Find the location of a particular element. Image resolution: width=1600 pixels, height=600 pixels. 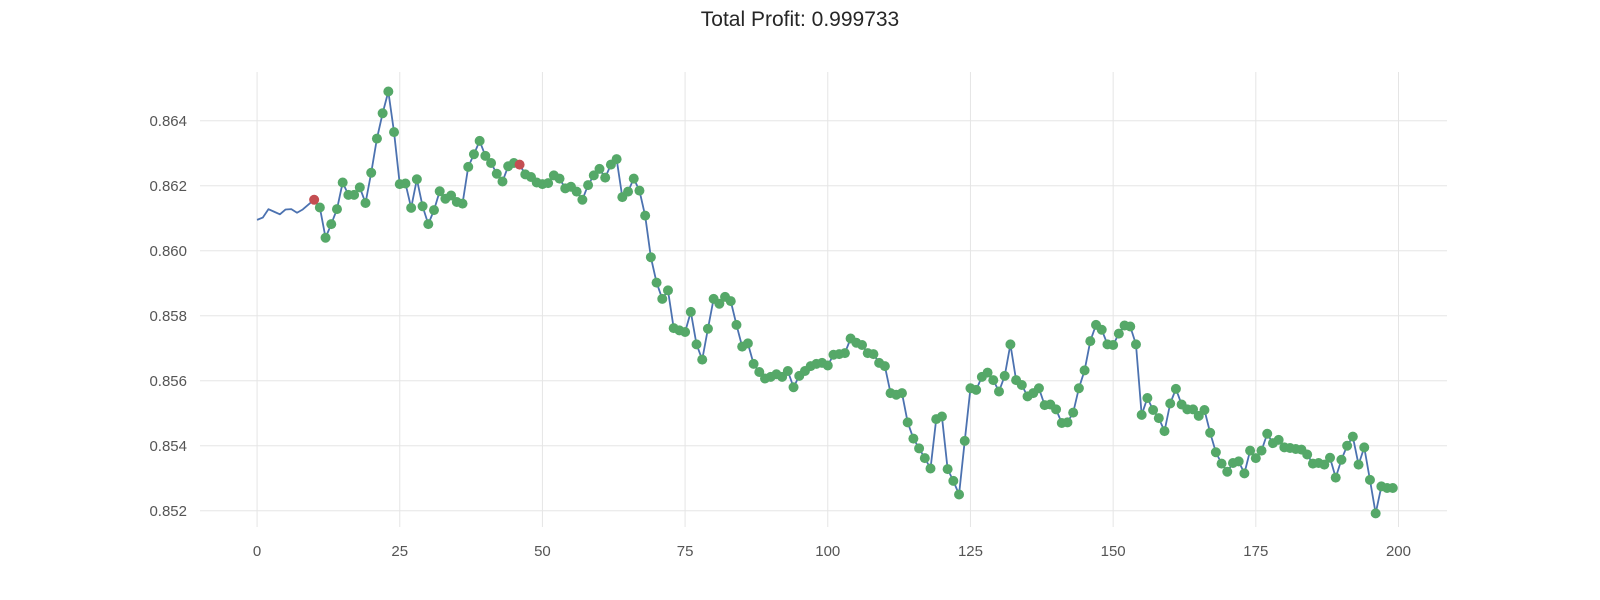

x-axis-ticks: 0 25 50 75 100 125 150 175 200 is located at coordinates (832, 551).